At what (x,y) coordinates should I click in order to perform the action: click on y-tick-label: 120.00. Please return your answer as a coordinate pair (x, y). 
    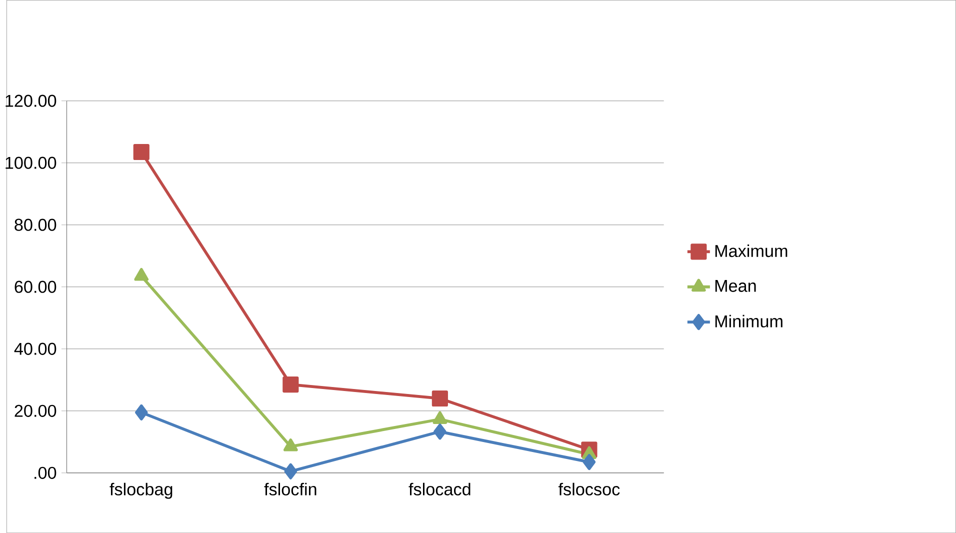
    Looking at the image, I should click on (31, 100).